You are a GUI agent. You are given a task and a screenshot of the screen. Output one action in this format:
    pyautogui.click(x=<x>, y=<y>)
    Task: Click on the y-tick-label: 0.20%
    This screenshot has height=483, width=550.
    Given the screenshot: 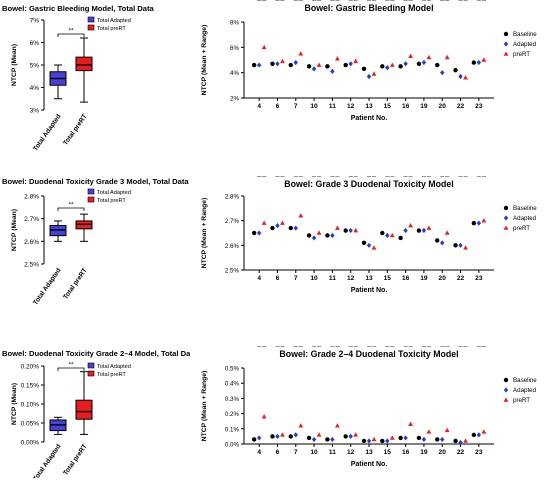 What is the action you would take?
    pyautogui.click(x=30, y=367)
    